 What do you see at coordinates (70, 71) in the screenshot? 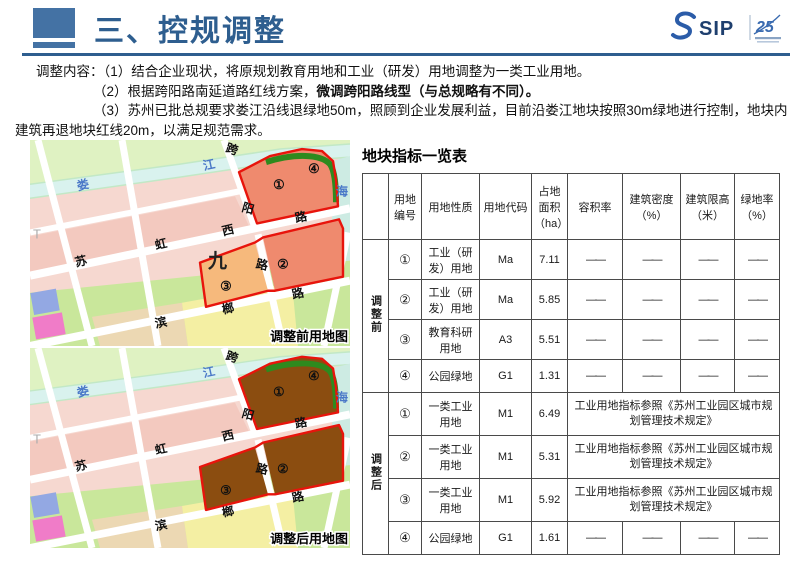
I see `content-label: 调整内容：` at bounding box center [70, 71].